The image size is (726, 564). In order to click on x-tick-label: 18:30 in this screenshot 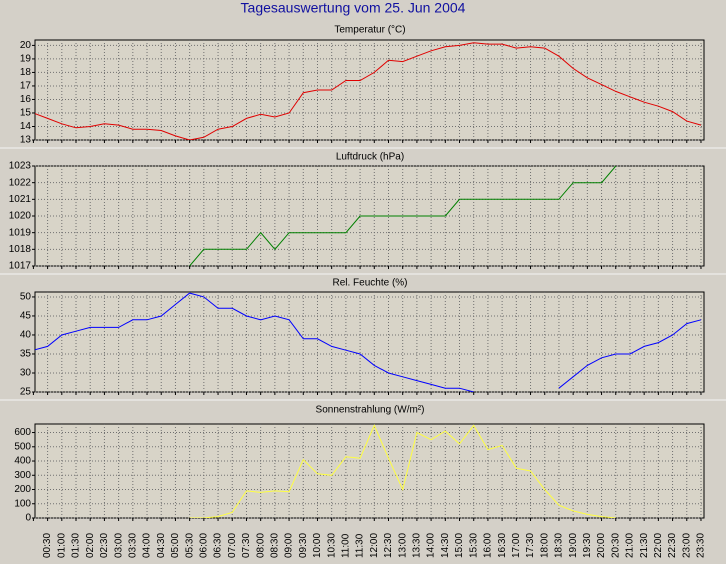, I will do `click(559, 545)`.